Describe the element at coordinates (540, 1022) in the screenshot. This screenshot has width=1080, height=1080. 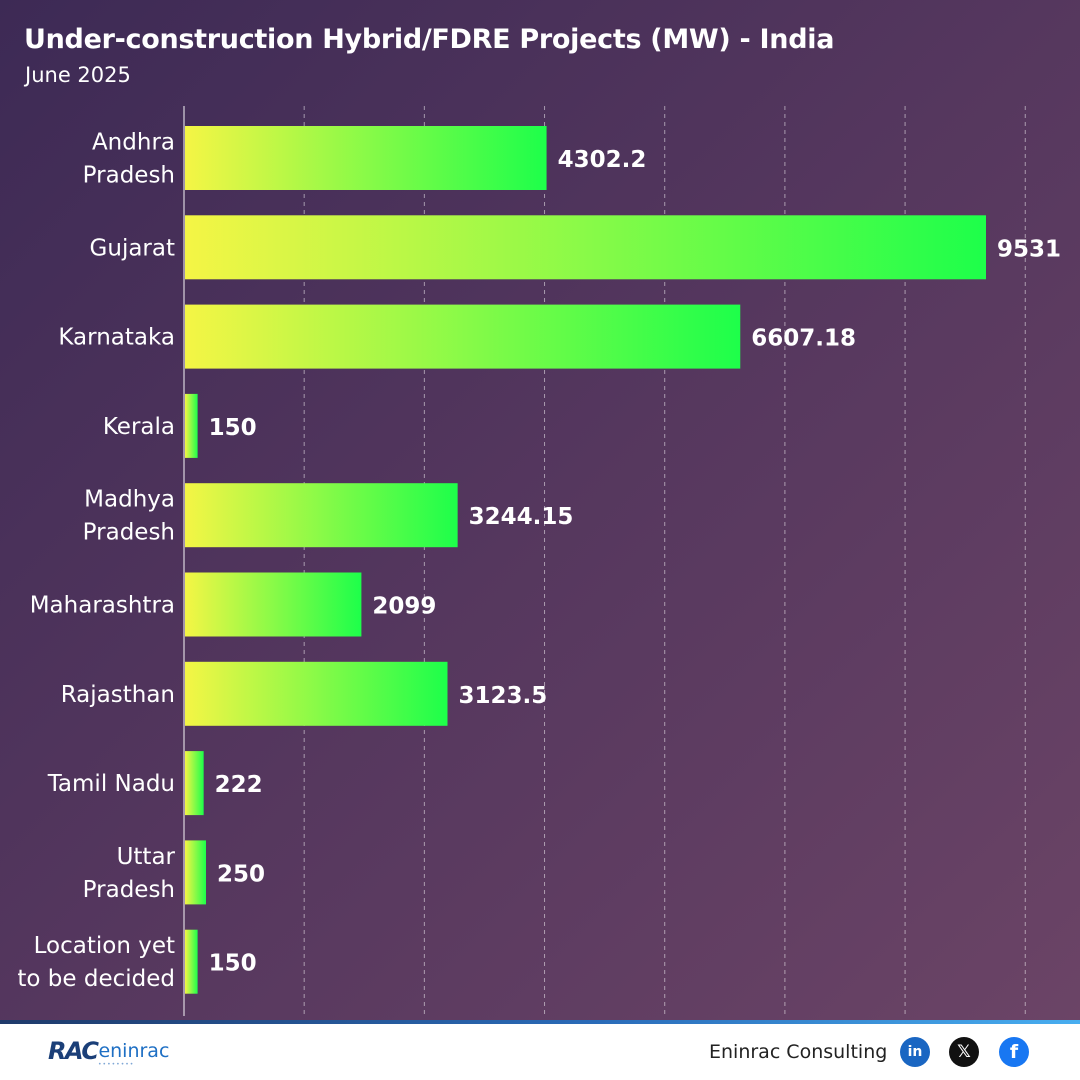
I see `footer-divider` at that location.